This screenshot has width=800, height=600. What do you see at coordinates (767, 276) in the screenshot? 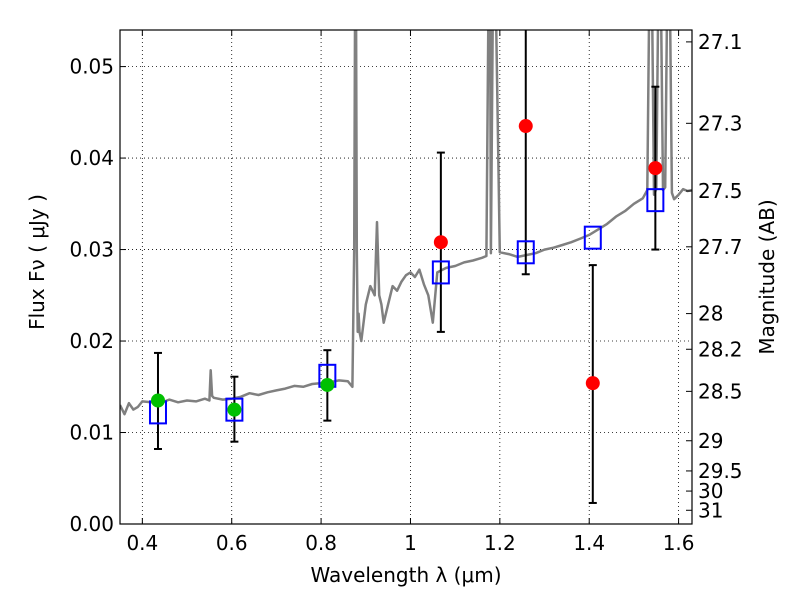
I see `y2-axis-label: Magnitude (AB)` at bounding box center [767, 276].